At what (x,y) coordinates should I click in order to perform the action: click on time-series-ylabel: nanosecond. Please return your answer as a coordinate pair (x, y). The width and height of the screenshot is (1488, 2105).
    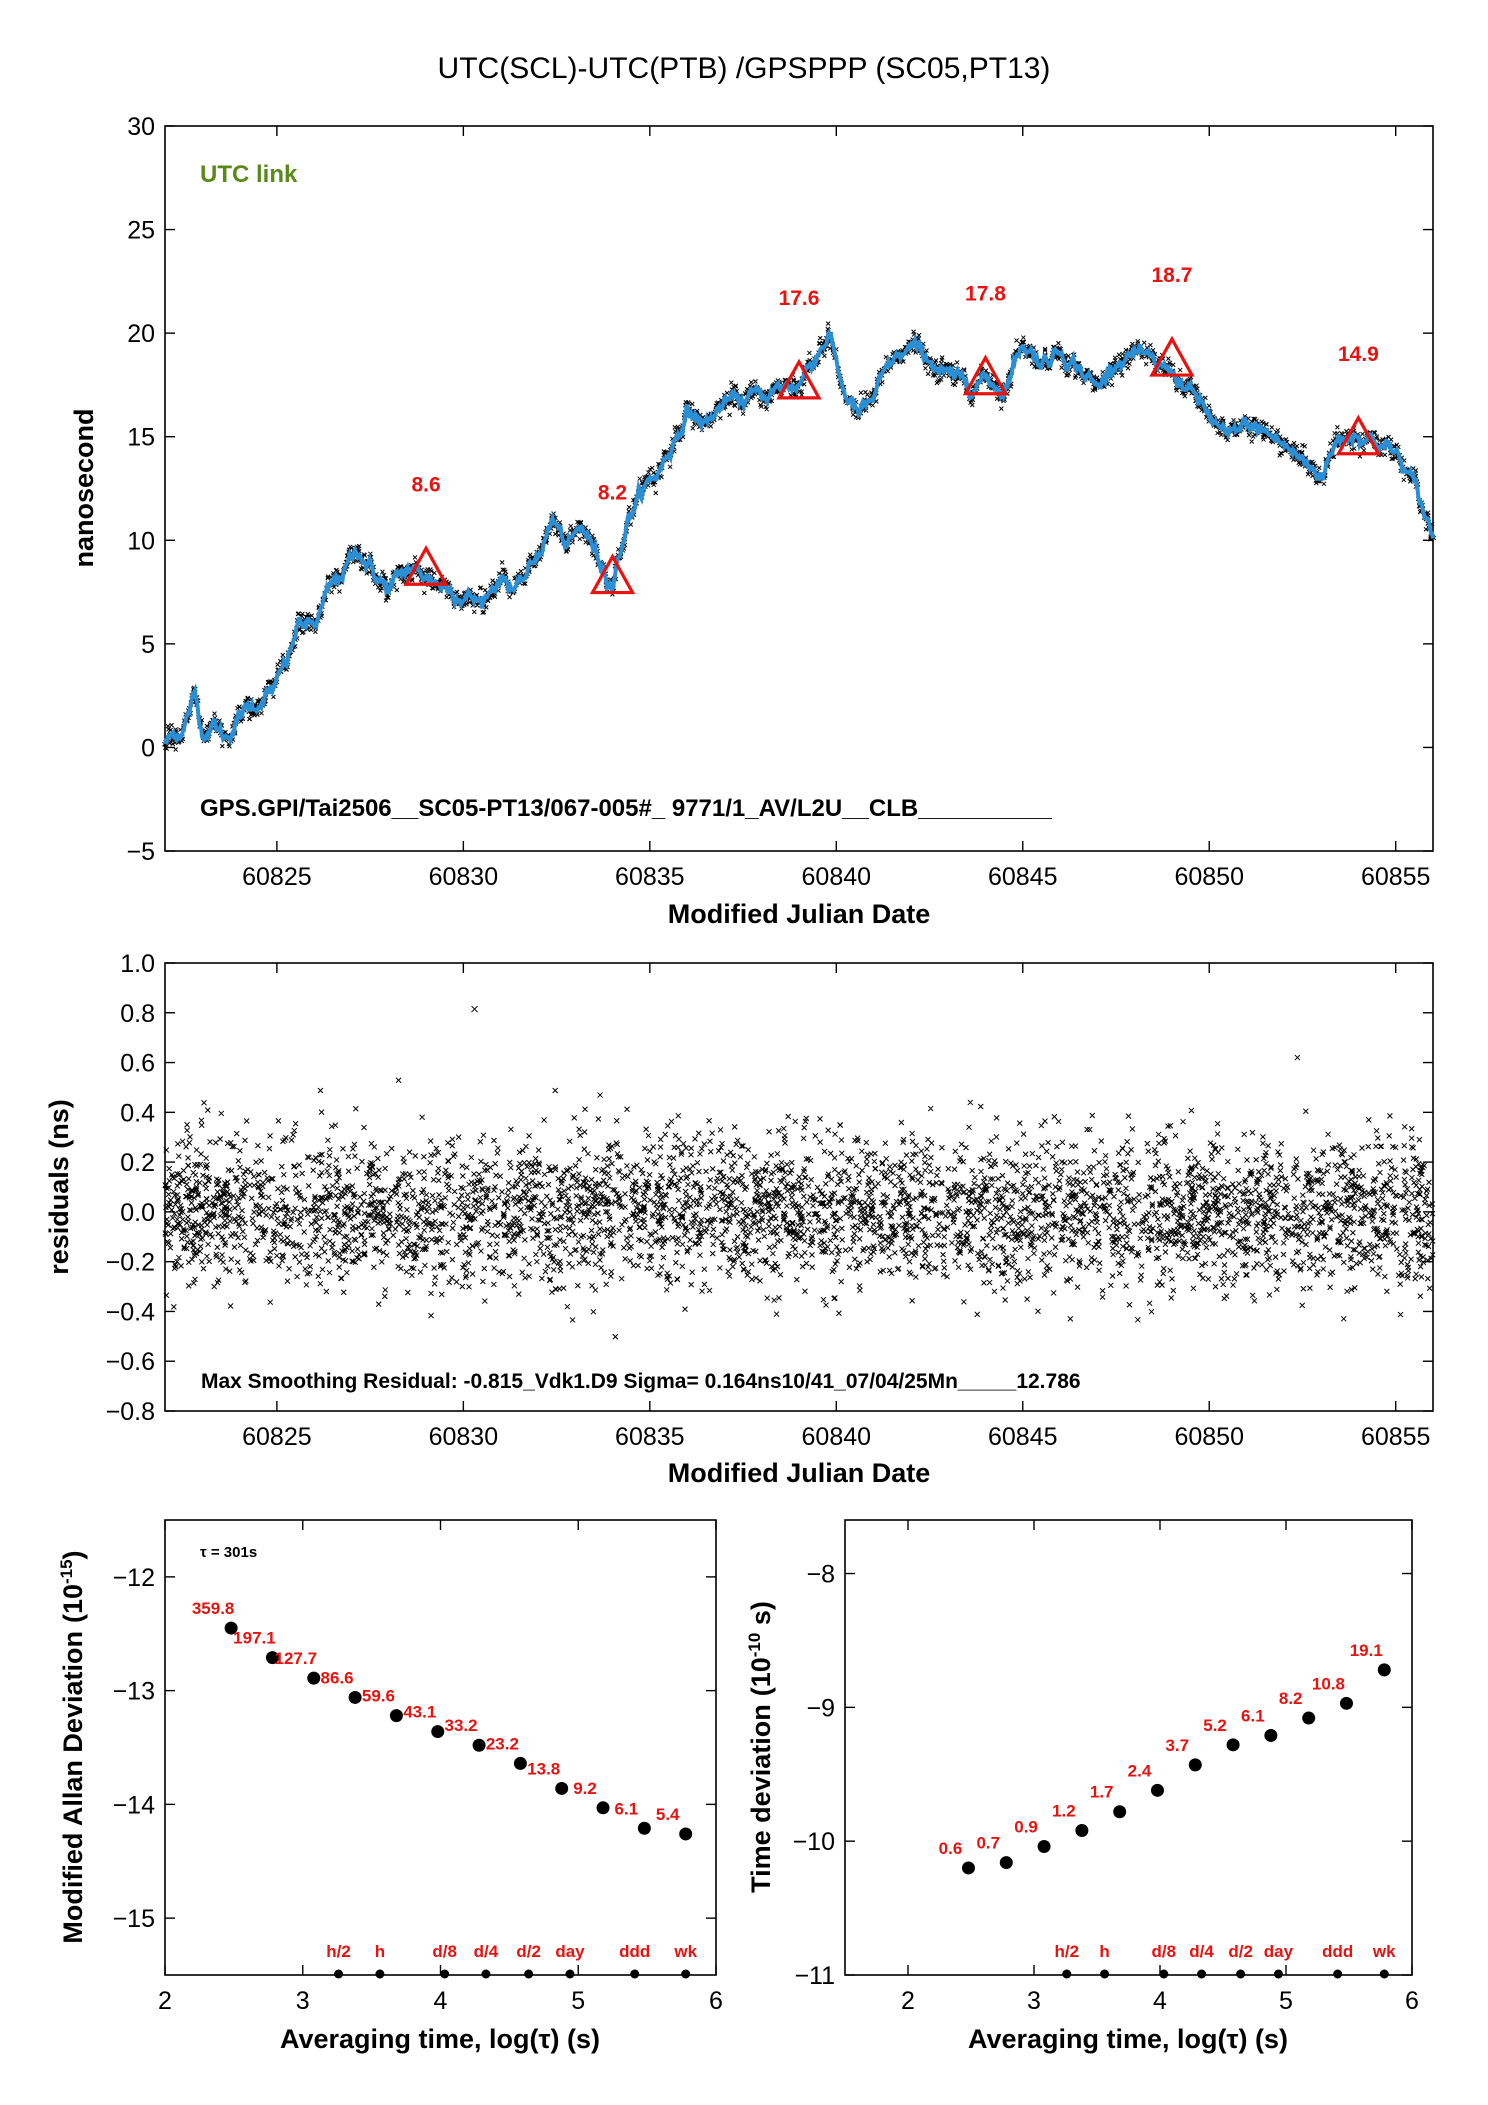
    Looking at the image, I should click on (84, 487).